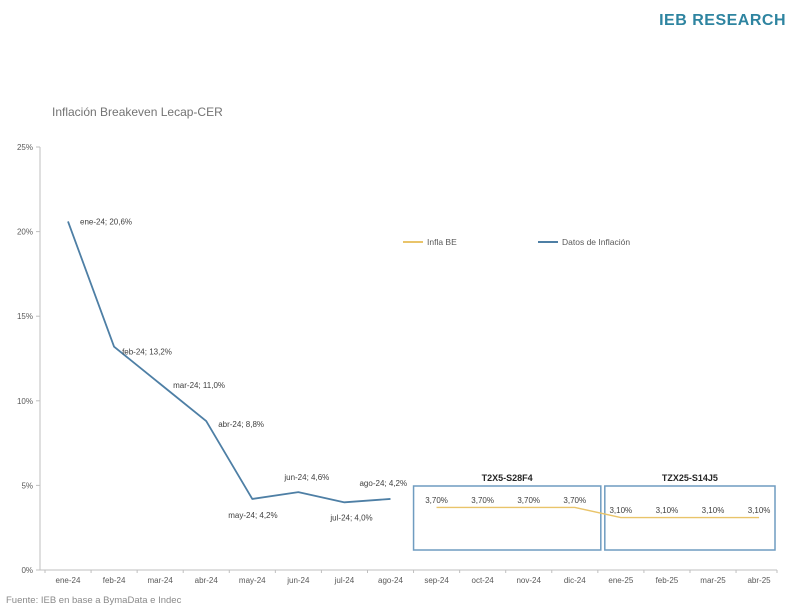 The height and width of the screenshot is (616, 800). Describe the element at coordinates (596, 242) in the screenshot. I see `legend-label: Datos de Inflación` at that location.